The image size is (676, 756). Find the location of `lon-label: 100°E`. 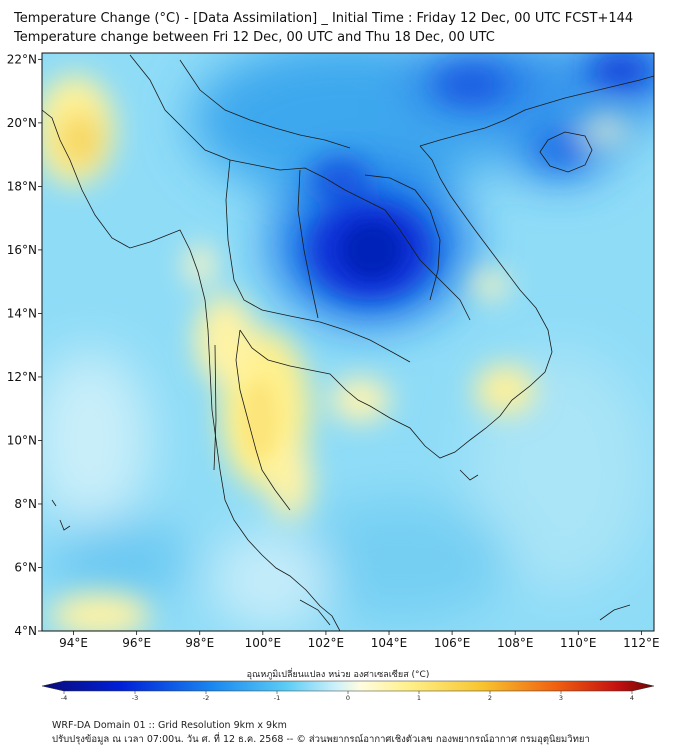

lon-label: 100°E is located at coordinates (263, 643).